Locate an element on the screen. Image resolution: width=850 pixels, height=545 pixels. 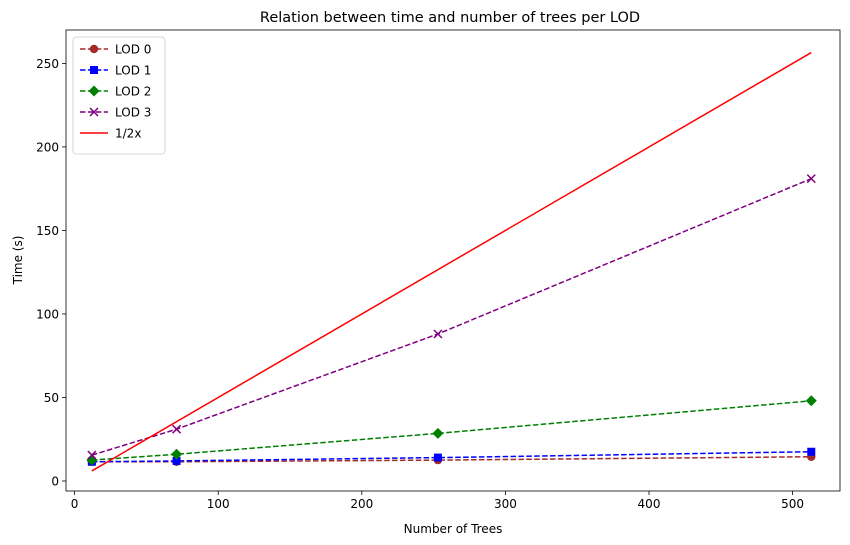
legend-entry: LOD 2 is located at coordinates (115, 92).